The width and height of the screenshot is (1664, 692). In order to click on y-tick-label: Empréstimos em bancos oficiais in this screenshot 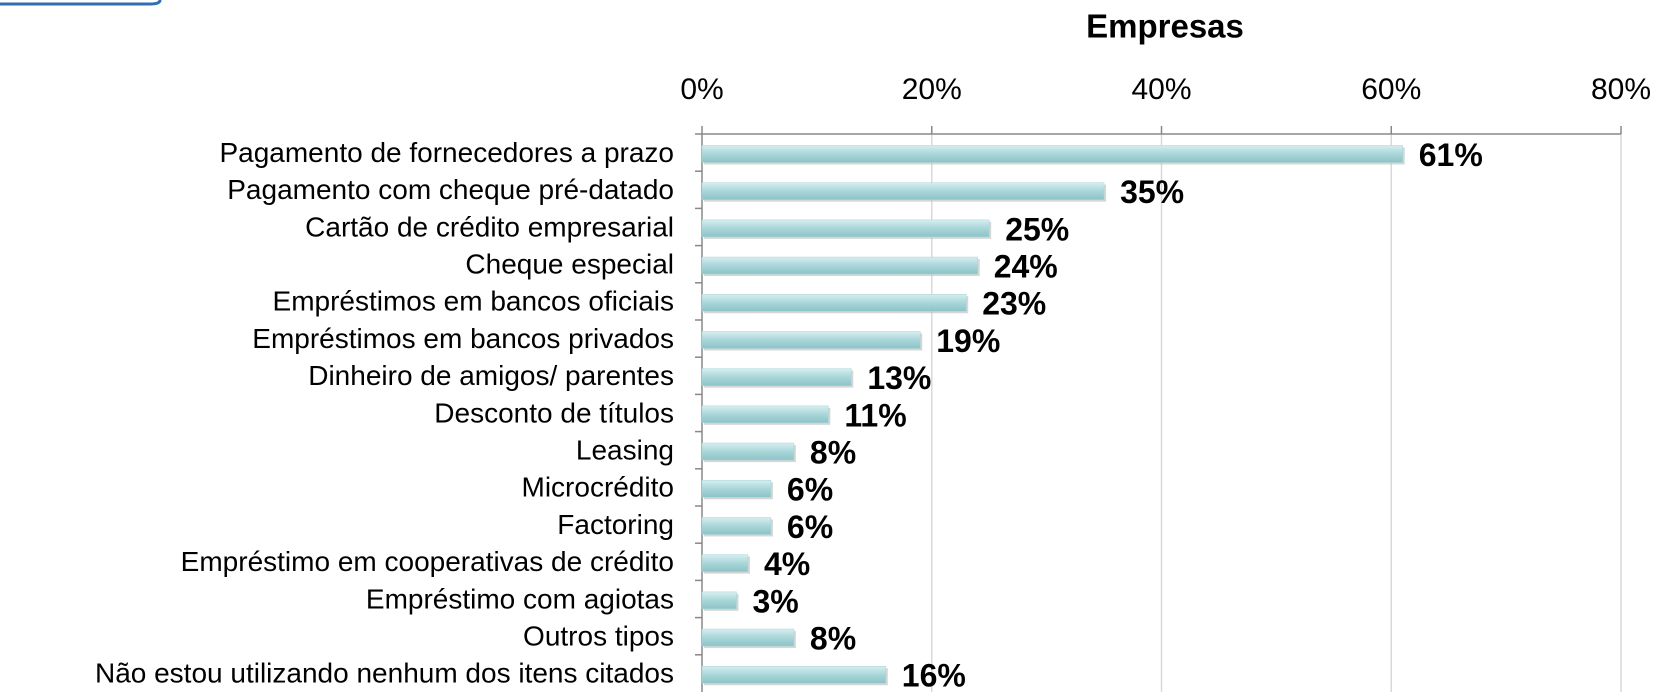, I will do `click(473, 301)`.